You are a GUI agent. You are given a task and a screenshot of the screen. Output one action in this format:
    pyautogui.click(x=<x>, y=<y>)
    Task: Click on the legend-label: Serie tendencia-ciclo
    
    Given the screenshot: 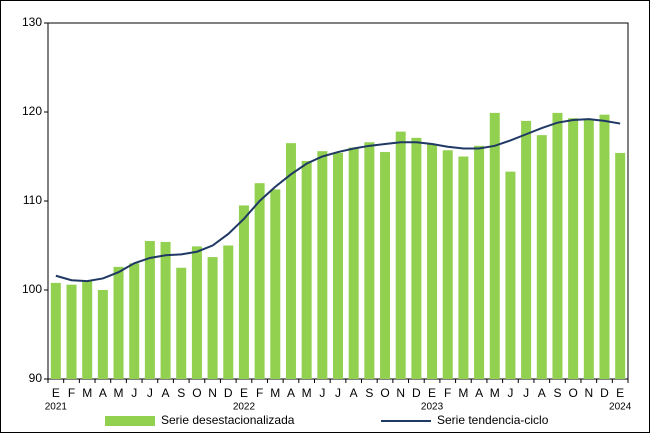 What is the action you would take?
    pyautogui.click(x=493, y=420)
    